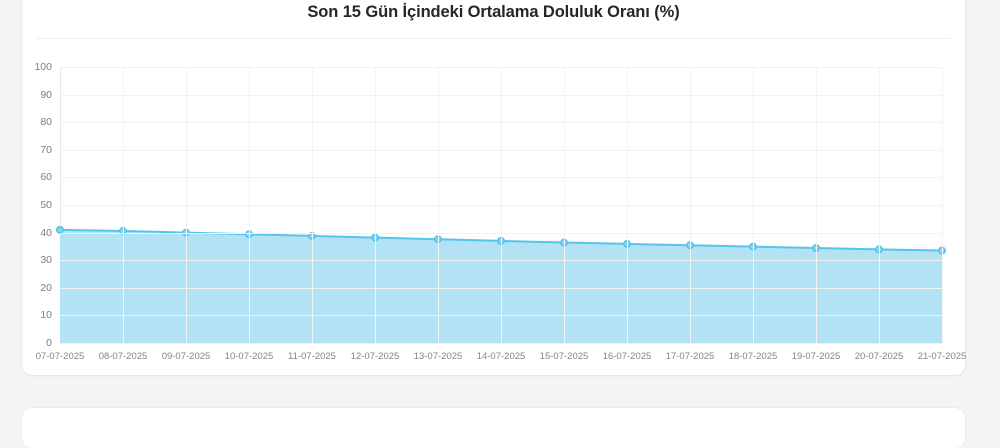 This screenshot has width=1000, height=448. What do you see at coordinates (46, 287) in the screenshot?
I see `y-axis-tick-label: 20` at bounding box center [46, 287].